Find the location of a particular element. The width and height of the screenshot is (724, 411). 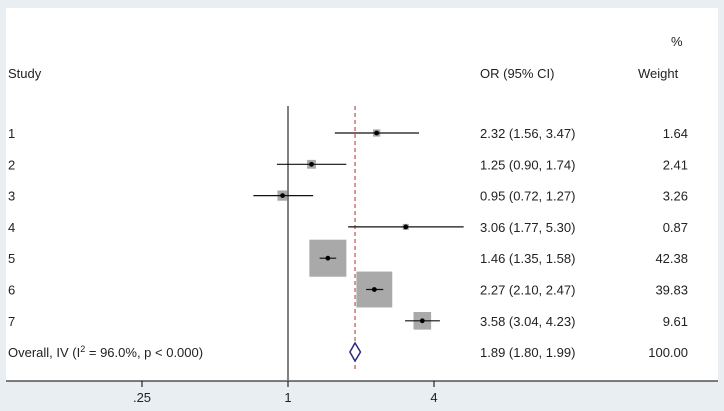

weight-column-header: Weight is located at coordinates (658, 73).